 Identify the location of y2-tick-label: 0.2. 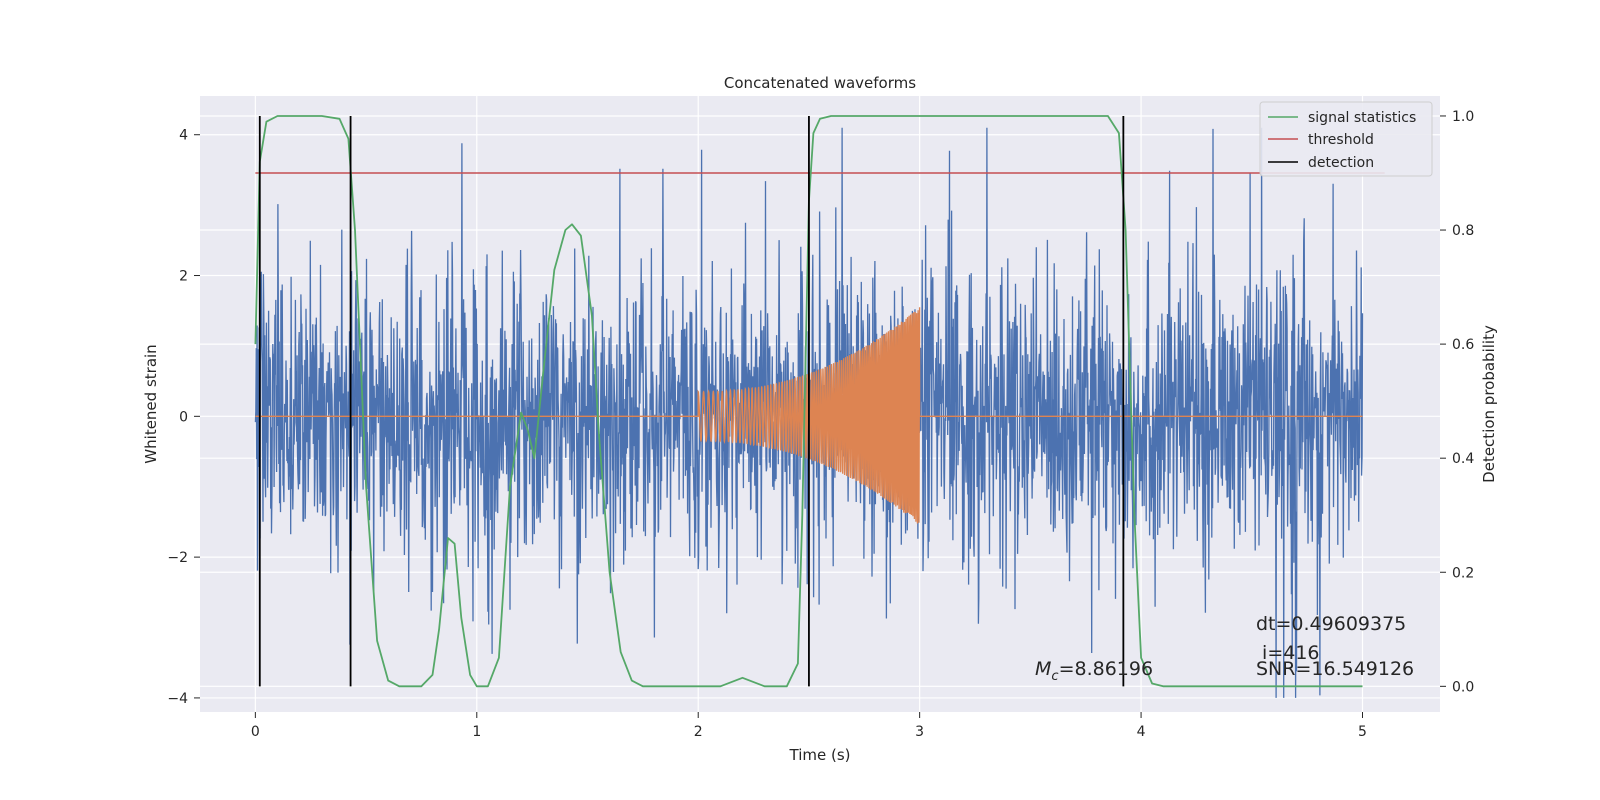
(1463, 573).